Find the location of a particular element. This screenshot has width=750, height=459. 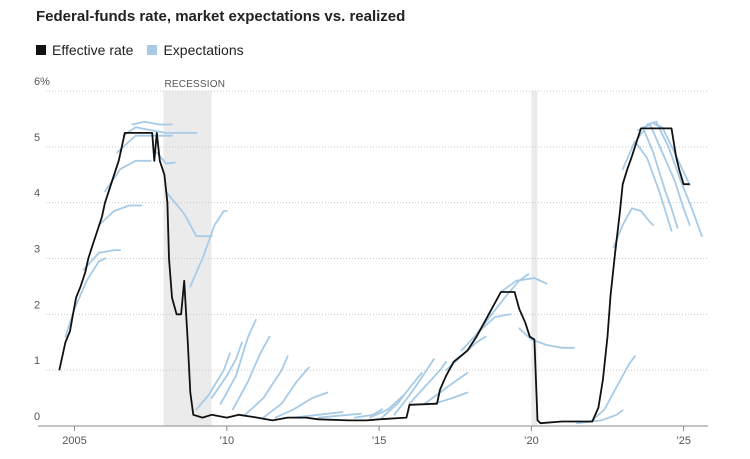

x-tick-label-0: 2005 is located at coordinates (74, 441).